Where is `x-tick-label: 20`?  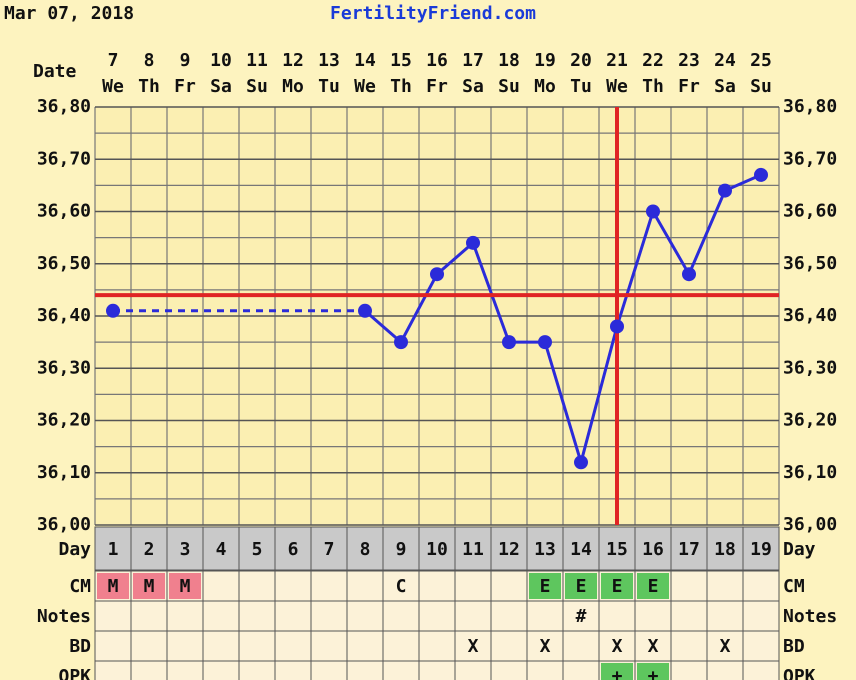
x-tick-label: 20 is located at coordinates (581, 60).